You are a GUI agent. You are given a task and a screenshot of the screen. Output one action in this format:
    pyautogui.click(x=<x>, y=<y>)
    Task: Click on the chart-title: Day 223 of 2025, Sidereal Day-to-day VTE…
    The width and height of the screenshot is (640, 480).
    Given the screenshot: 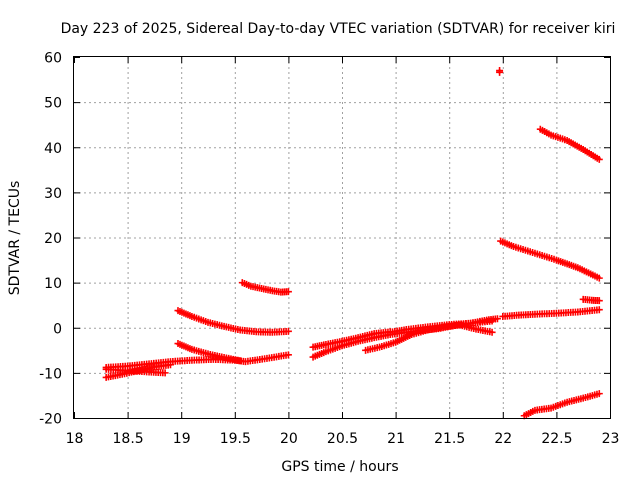 What is the action you would take?
    pyautogui.click(x=338, y=29)
    